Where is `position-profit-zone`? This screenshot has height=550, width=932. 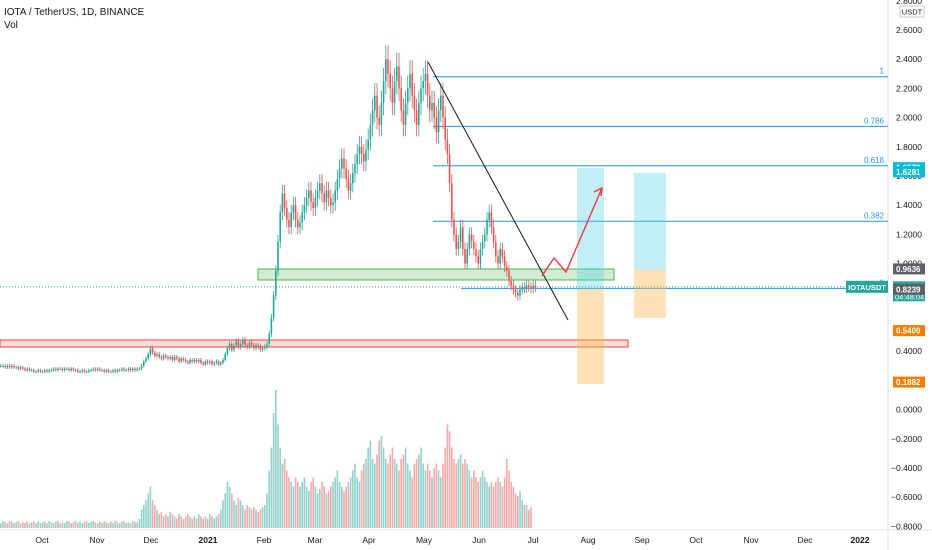
position-profit-zone is located at coordinates (590, 228).